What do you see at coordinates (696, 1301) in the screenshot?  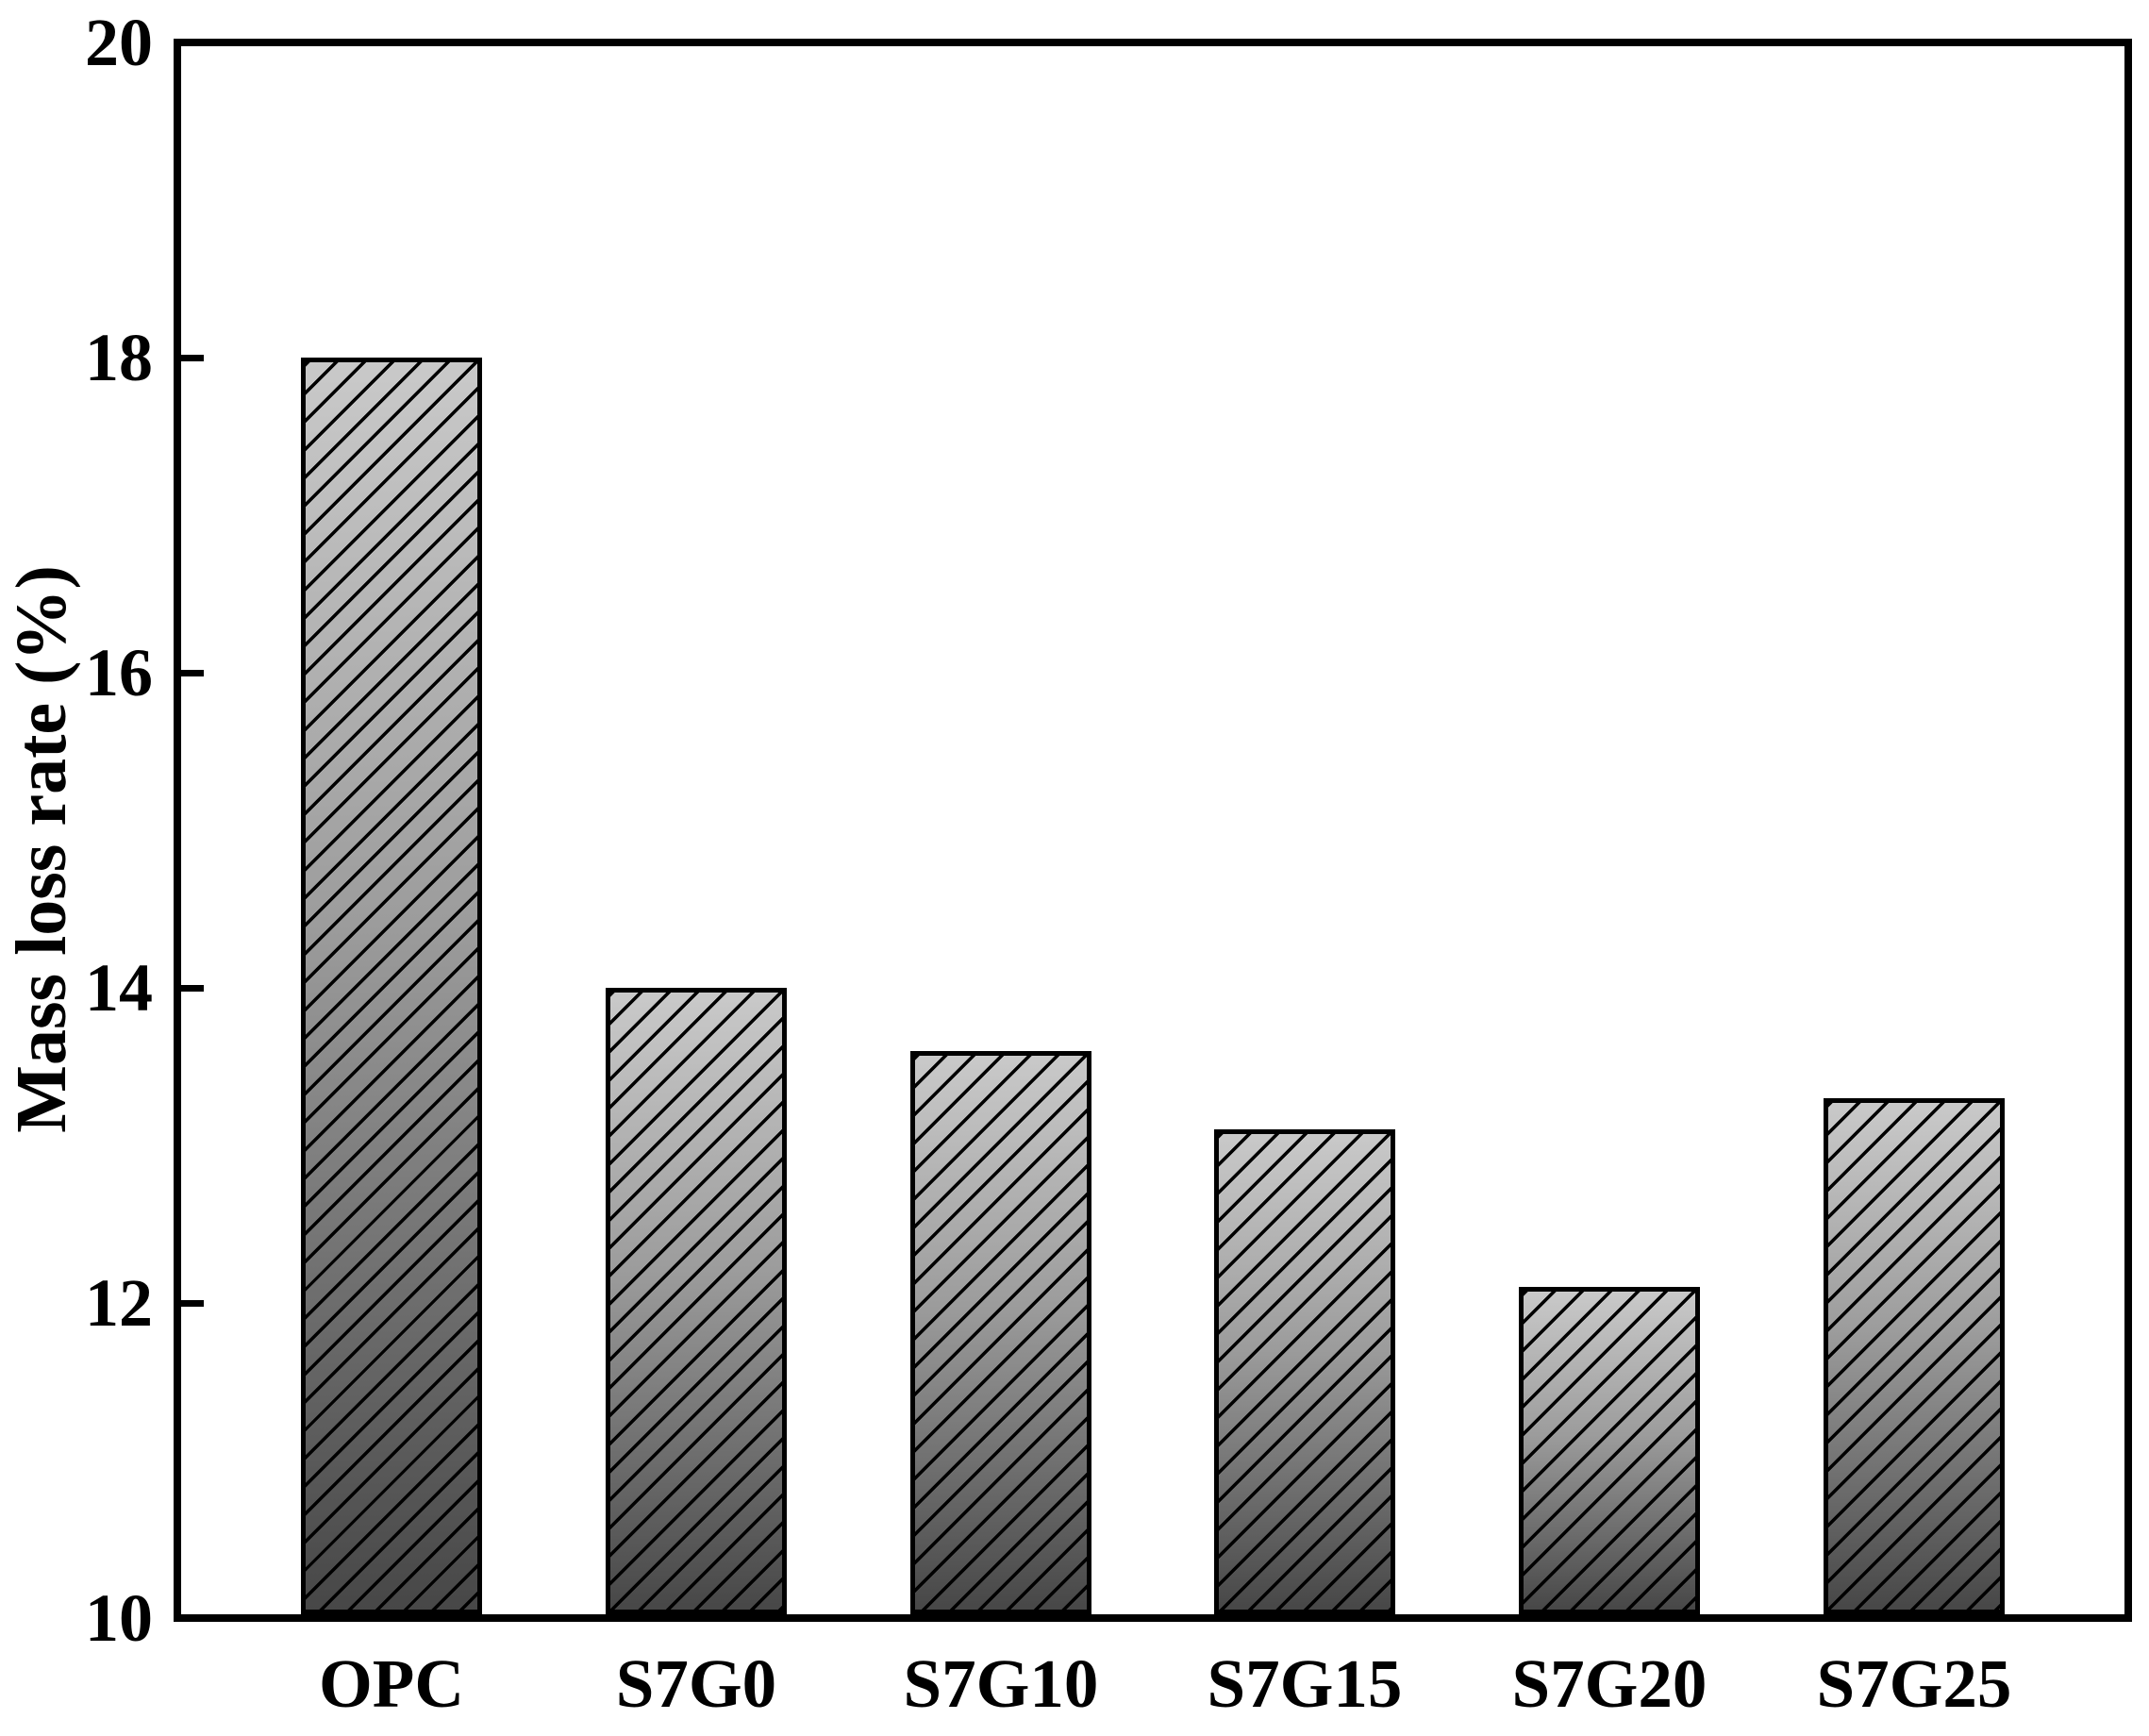 I see `bar-s7g0` at bounding box center [696, 1301].